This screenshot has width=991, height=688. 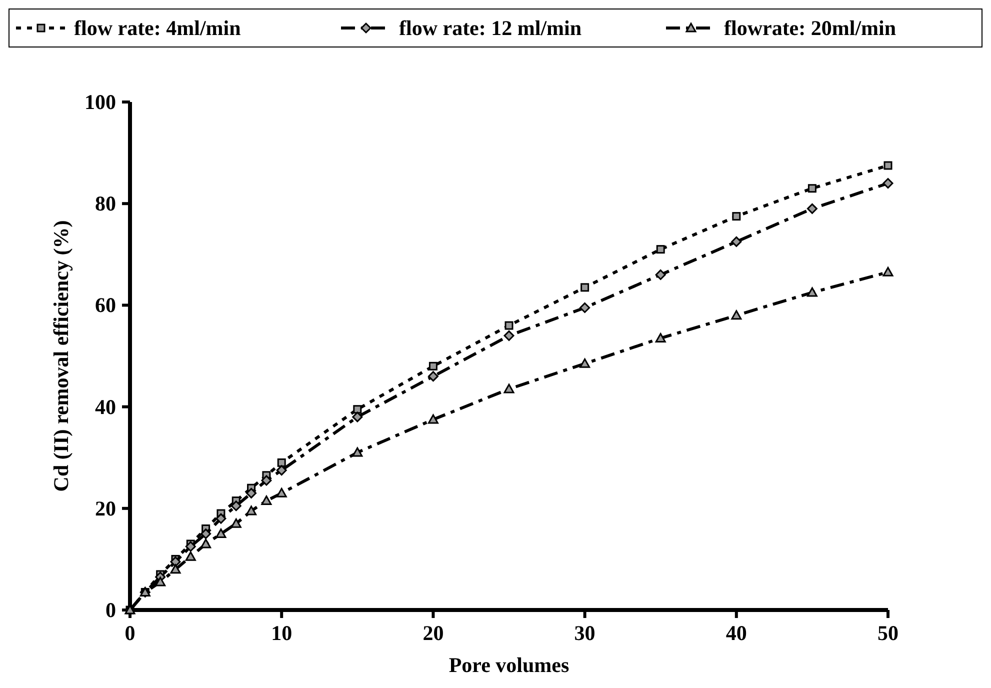 I want to click on x-tick-label: 0, so click(x=130, y=633).